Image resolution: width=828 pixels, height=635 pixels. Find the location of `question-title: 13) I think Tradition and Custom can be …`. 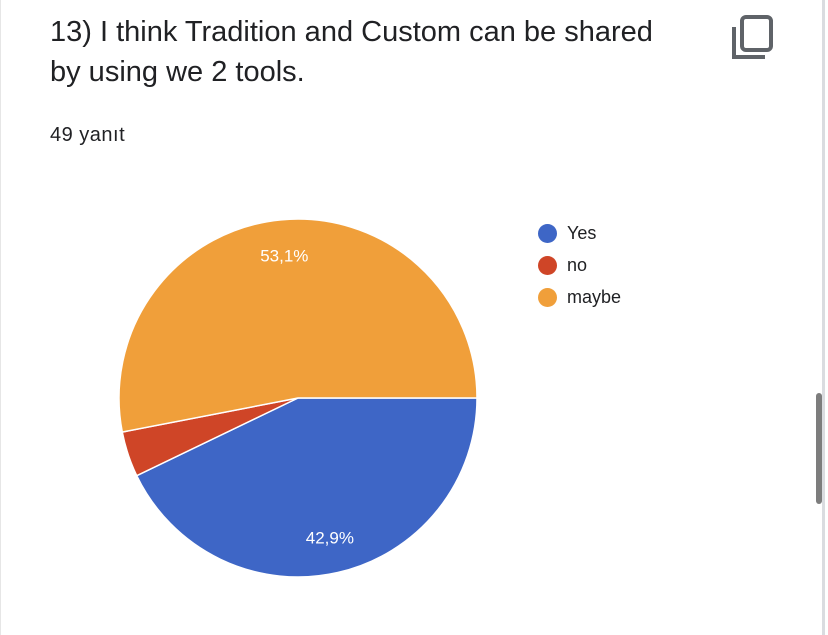

question-title: 13) I think Tradition and Custom can be … is located at coordinates (351, 52).